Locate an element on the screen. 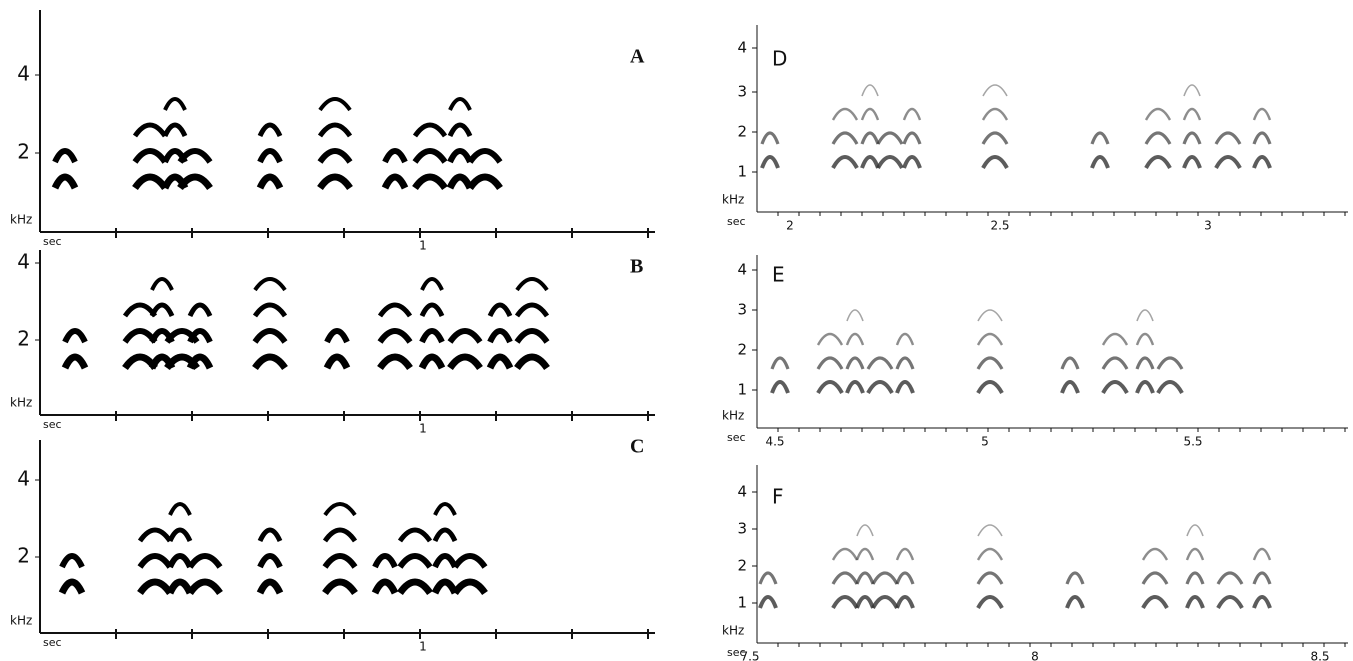 The height and width of the screenshot is (661, 1353). x-tick-label: 2.5 is located at coordinates (999, 226).